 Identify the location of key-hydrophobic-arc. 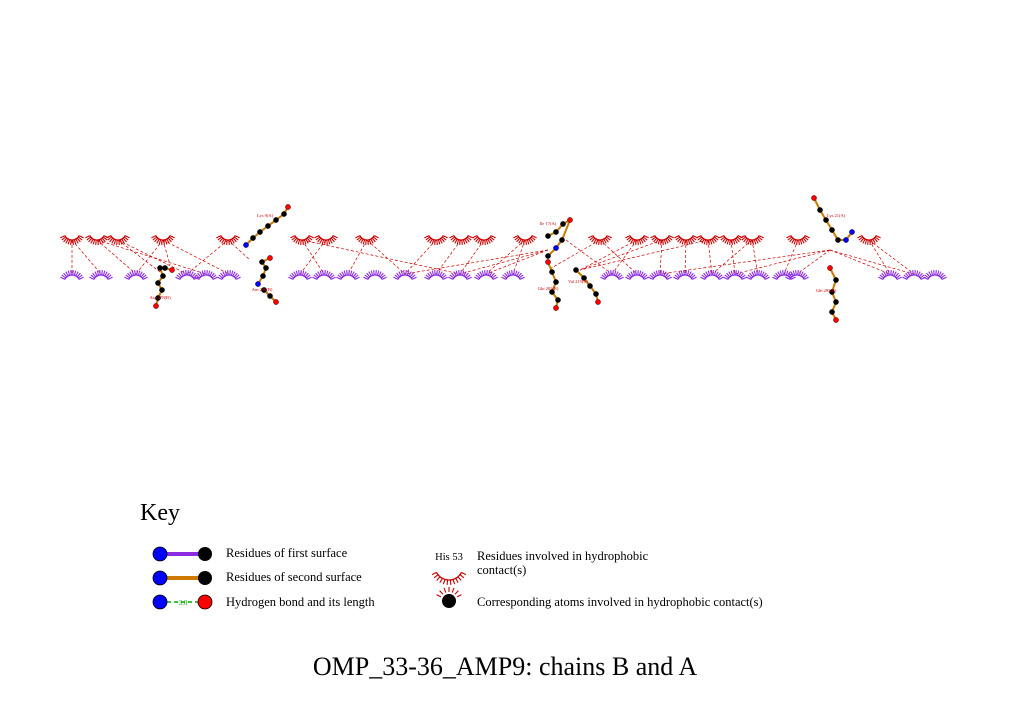
(449, 578).